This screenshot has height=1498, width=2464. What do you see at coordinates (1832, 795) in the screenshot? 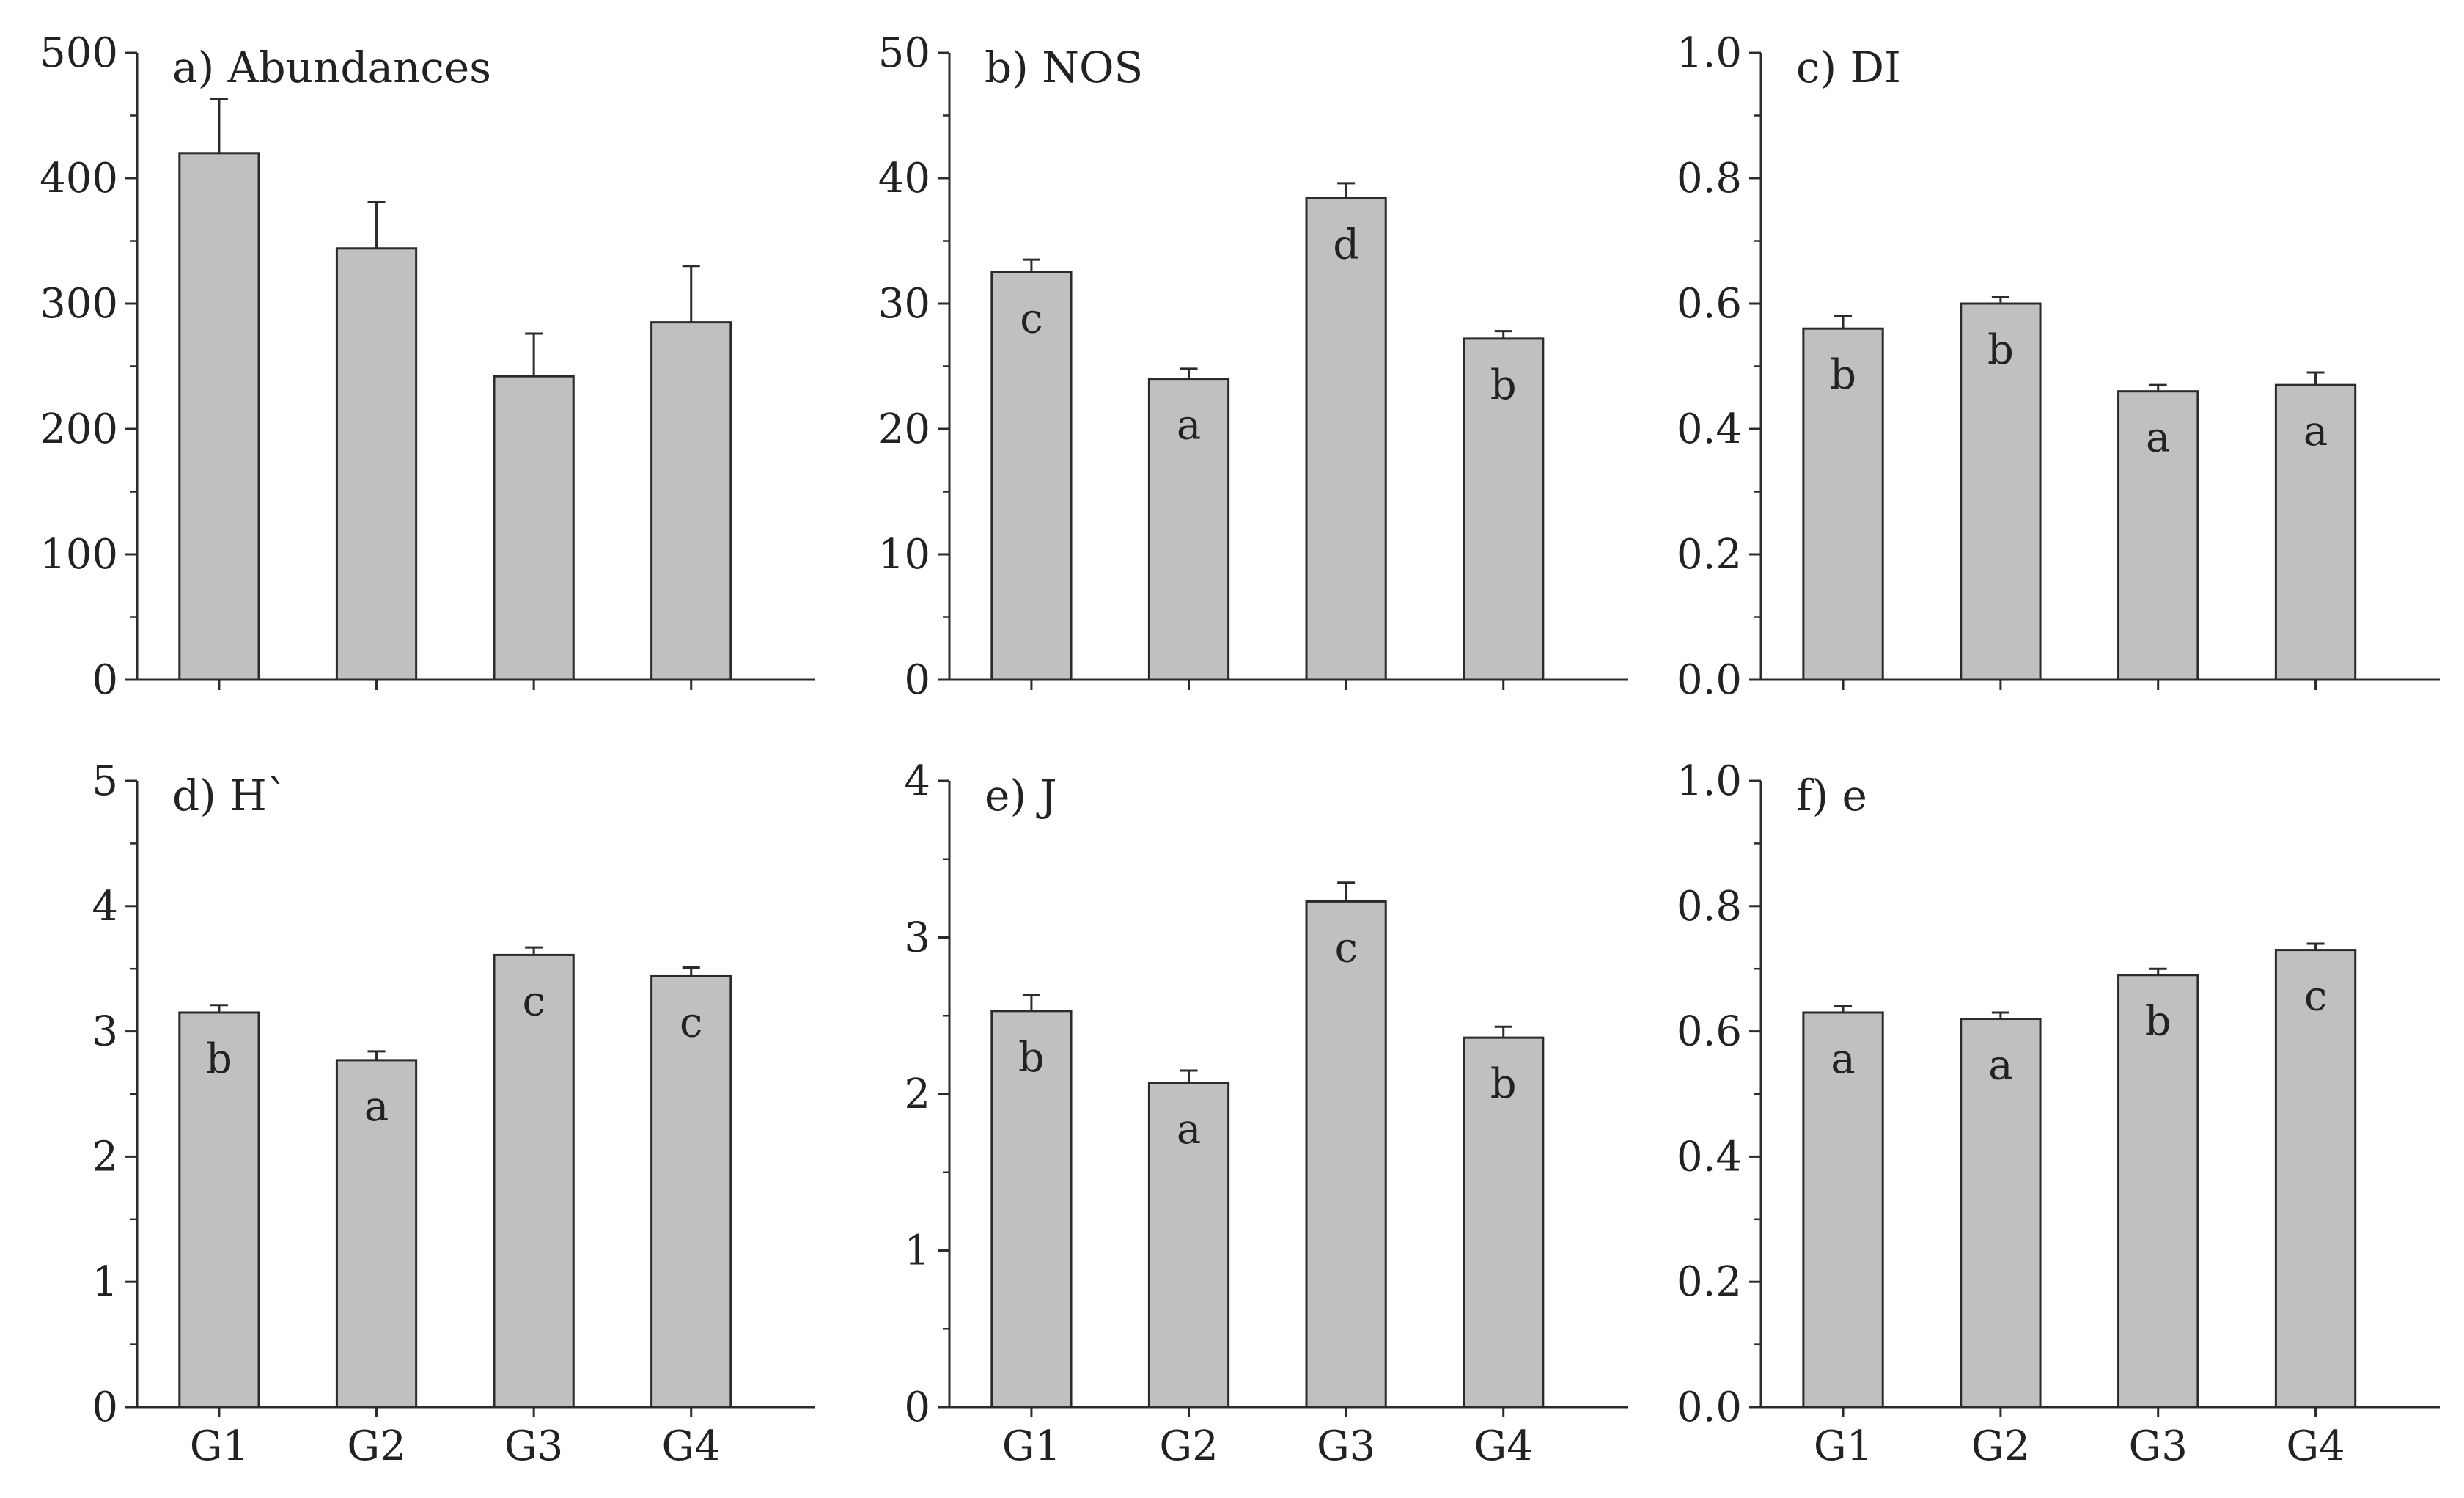
I see `panel-title: f) e` at bounding box center [1832, 795].